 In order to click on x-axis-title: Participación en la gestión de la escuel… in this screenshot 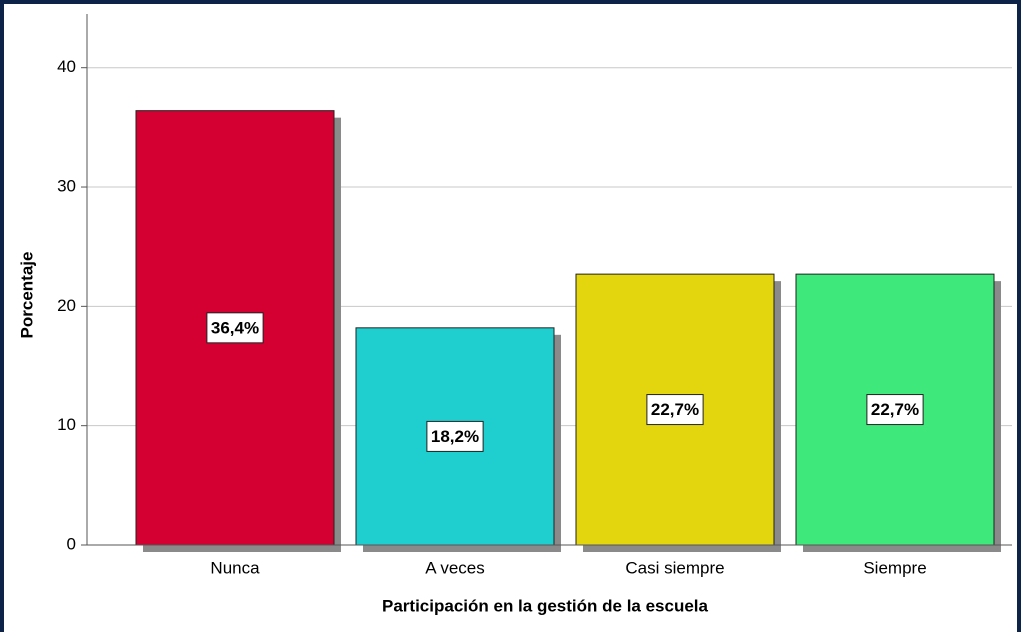, I will do `click(545, 605)`.